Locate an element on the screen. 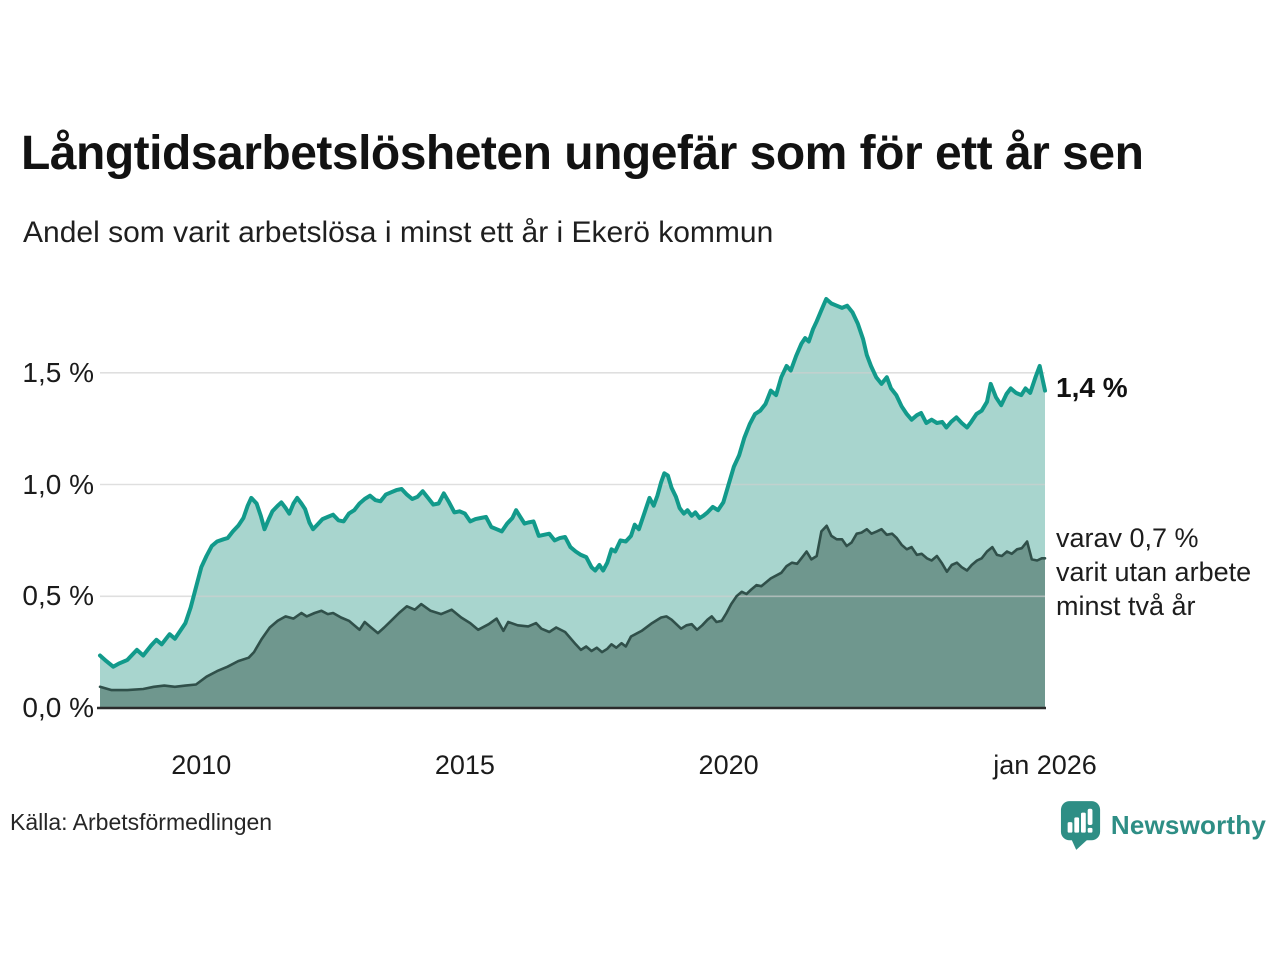  y-tick-label: 1,5 % is located at coordinates (58, 372).